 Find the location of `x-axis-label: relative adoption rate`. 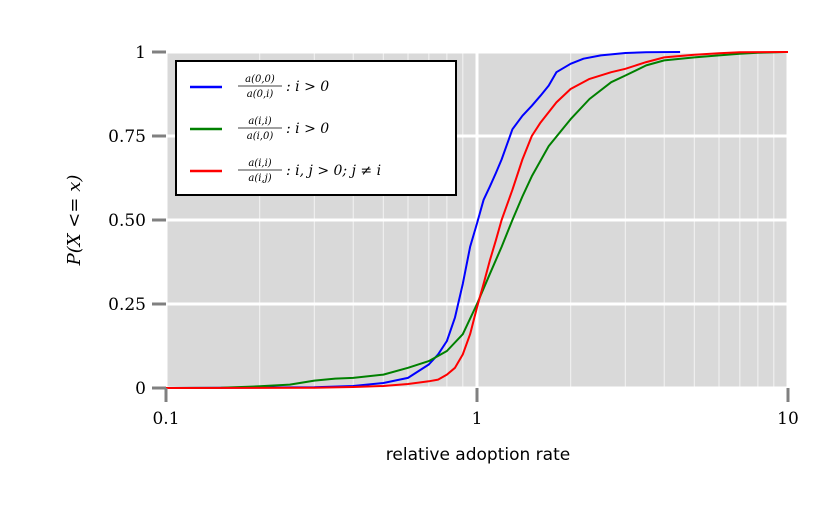

x-axis-label: relative adoption rate is located at coordinates (478, 455).